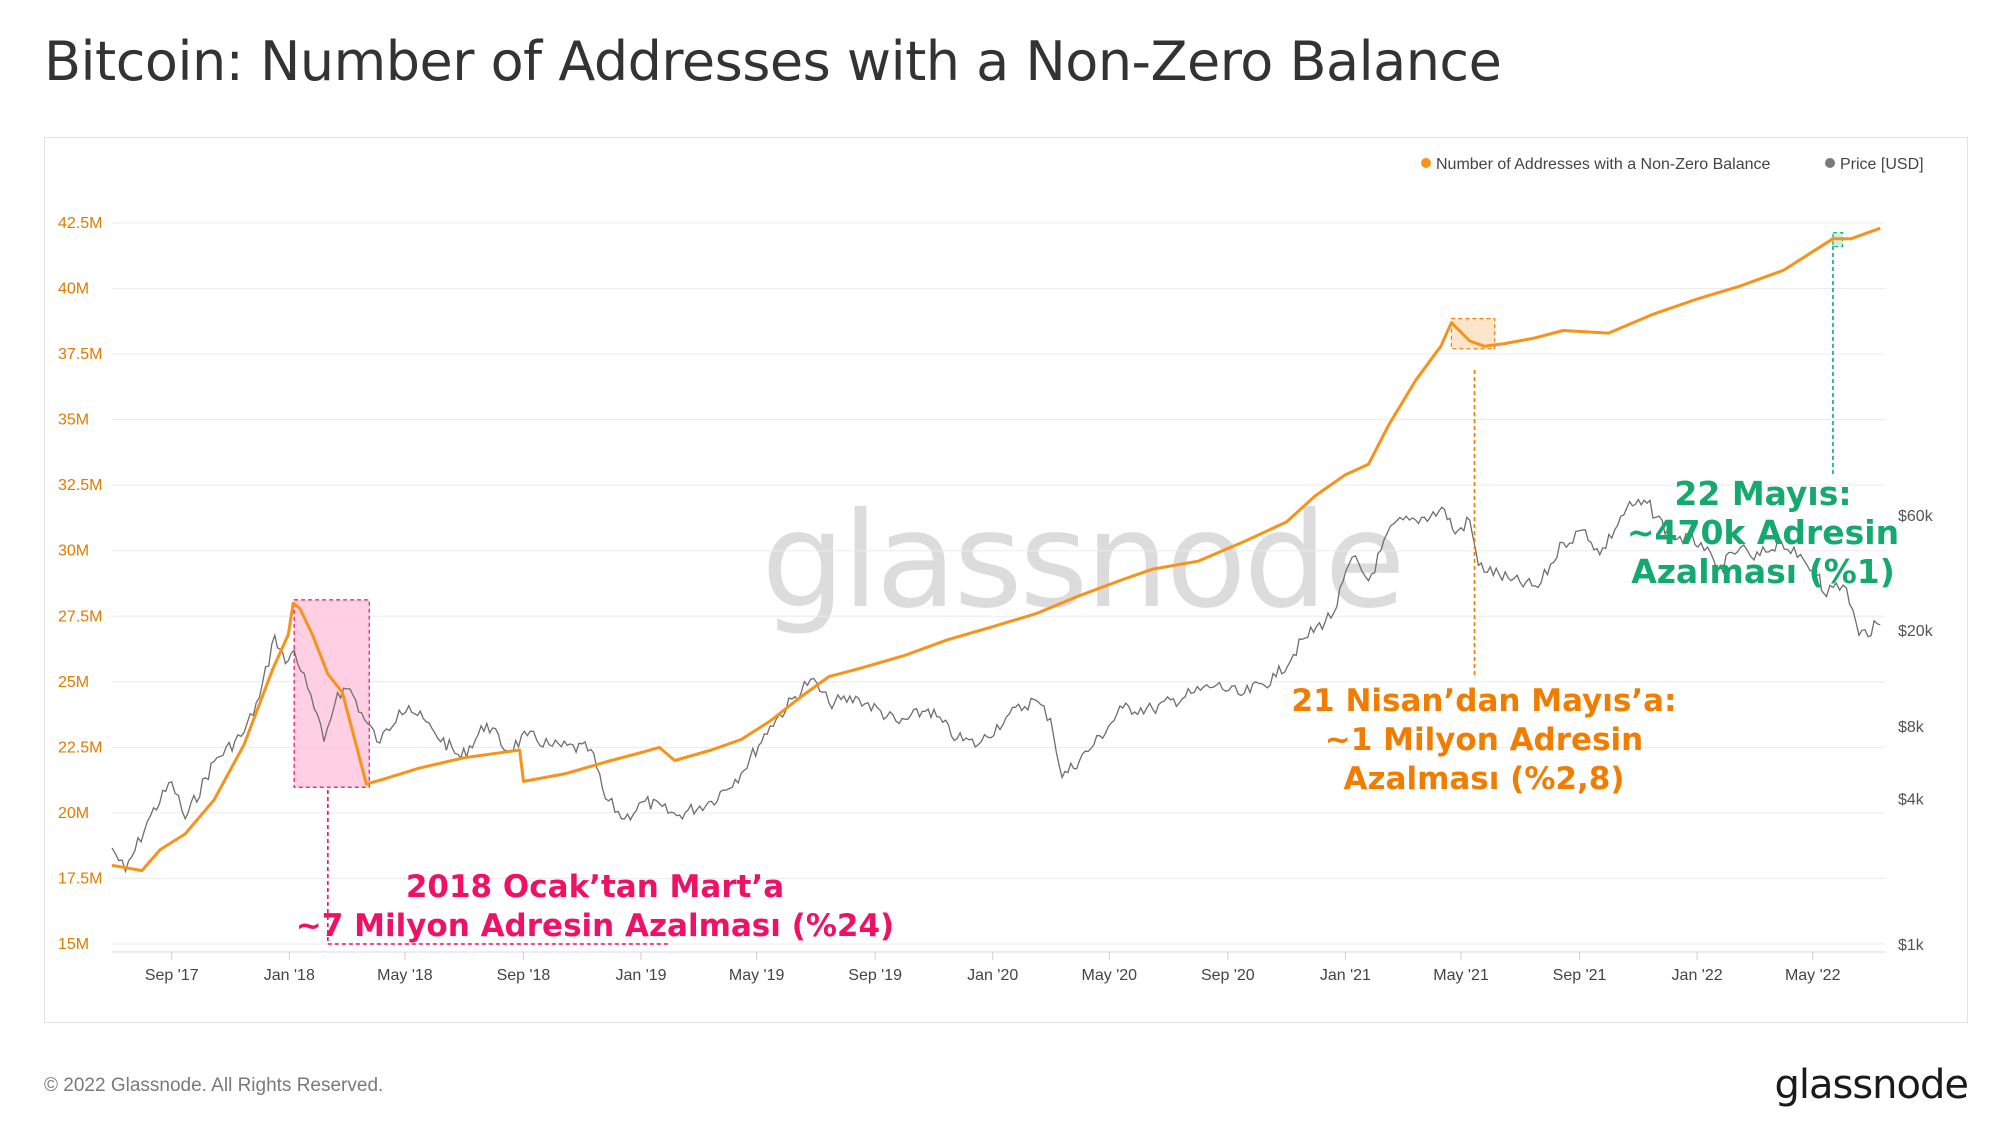 This screenshot has width=2000, height=1126. What do you see at coordinates (289, 975) in the screenshot?
I see `x-tick-label: Jan '18` at bounding box center [289, 975].